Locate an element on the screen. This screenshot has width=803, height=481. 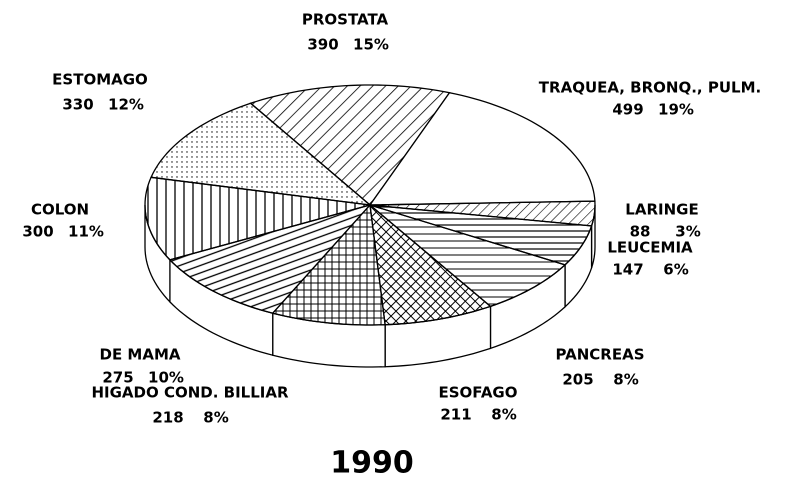
slice-percent: 6% is located at coordinates (675, 270).